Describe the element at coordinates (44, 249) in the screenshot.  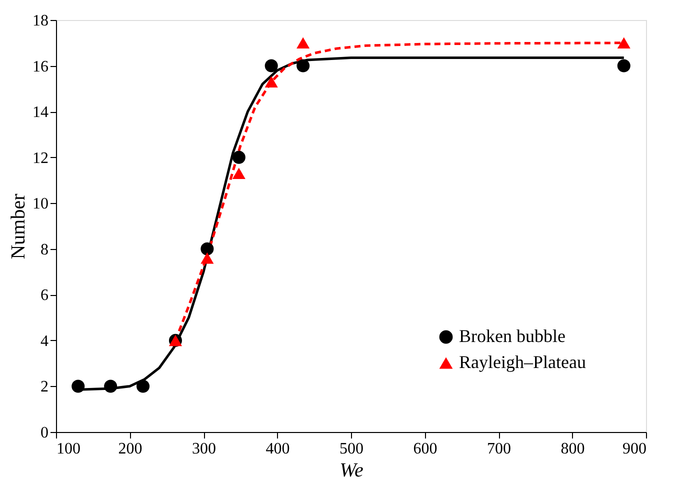
I see `y-tick-label: 8` at that location.